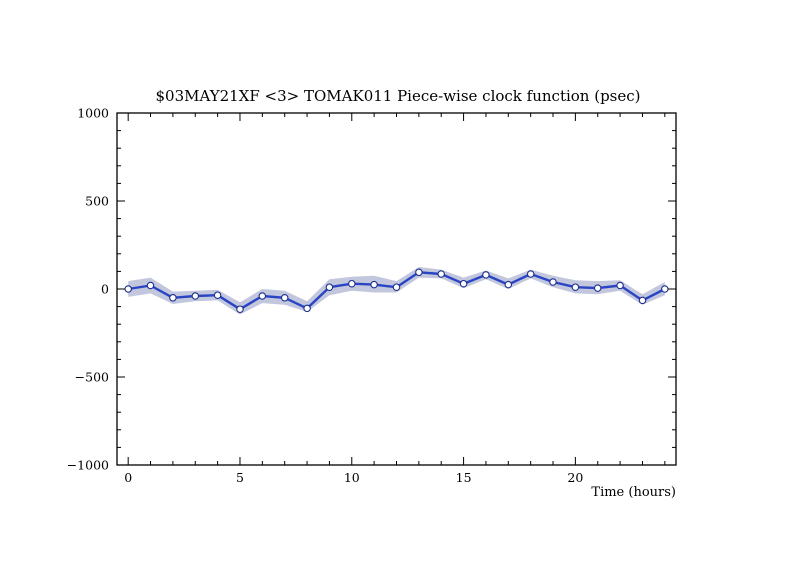 Image resolution: width=794 pixels, height=577 pixels. Describe the element at coordinates (240, 477) in the screenshot. I see `x-tick-label: 5` at that location.